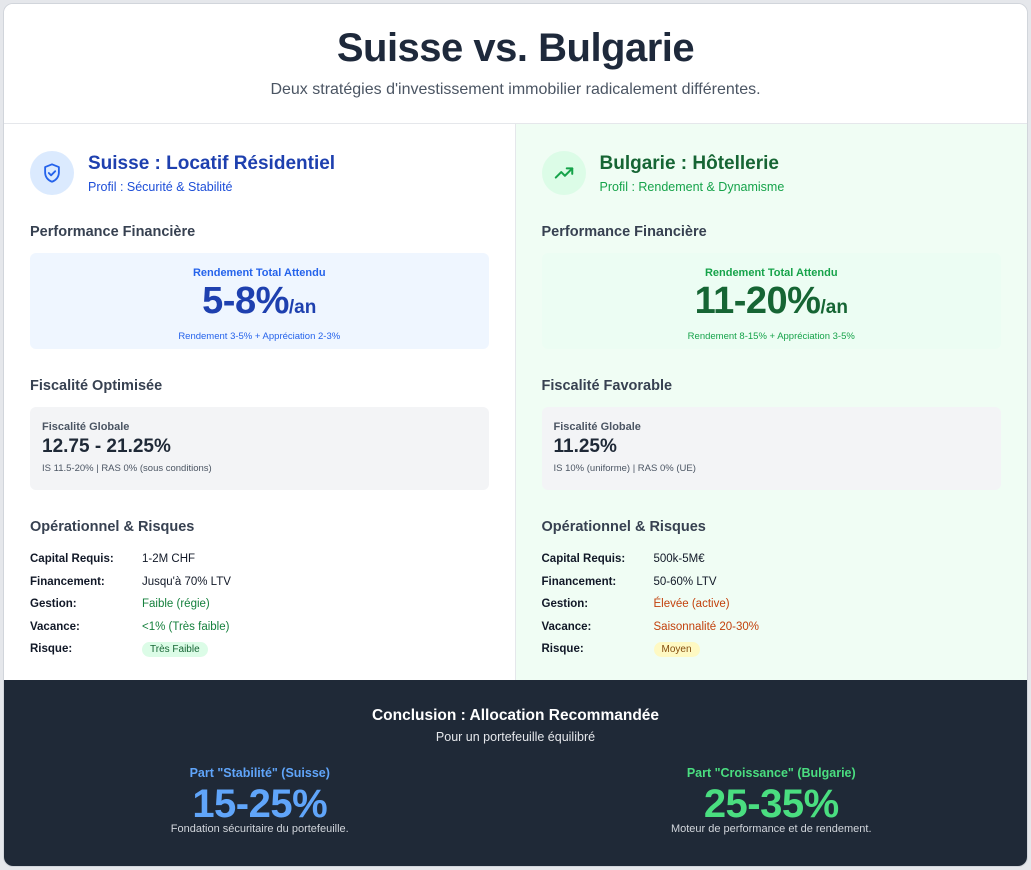  I want to click on swiss-ops-heading: Opérationnel & Risques, so click(112, 527).